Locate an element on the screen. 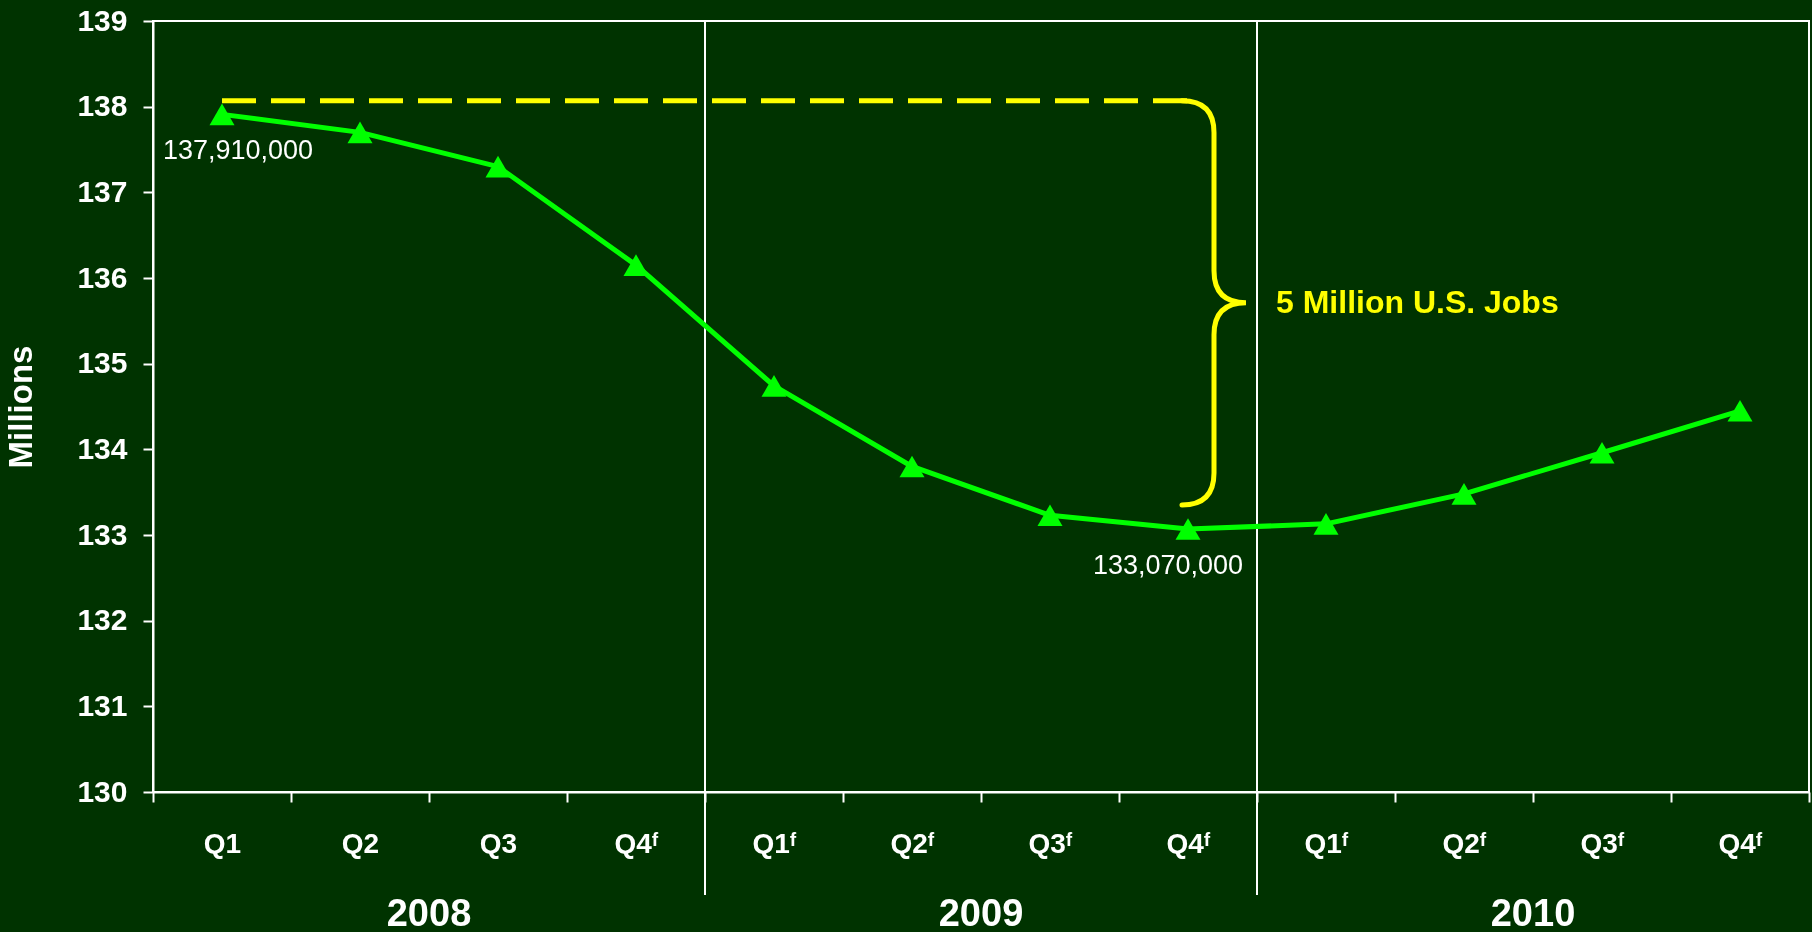 The height and width of the screenshot is (932, 1812). y-tick-label: 131 is located at coordinates (102, 705).